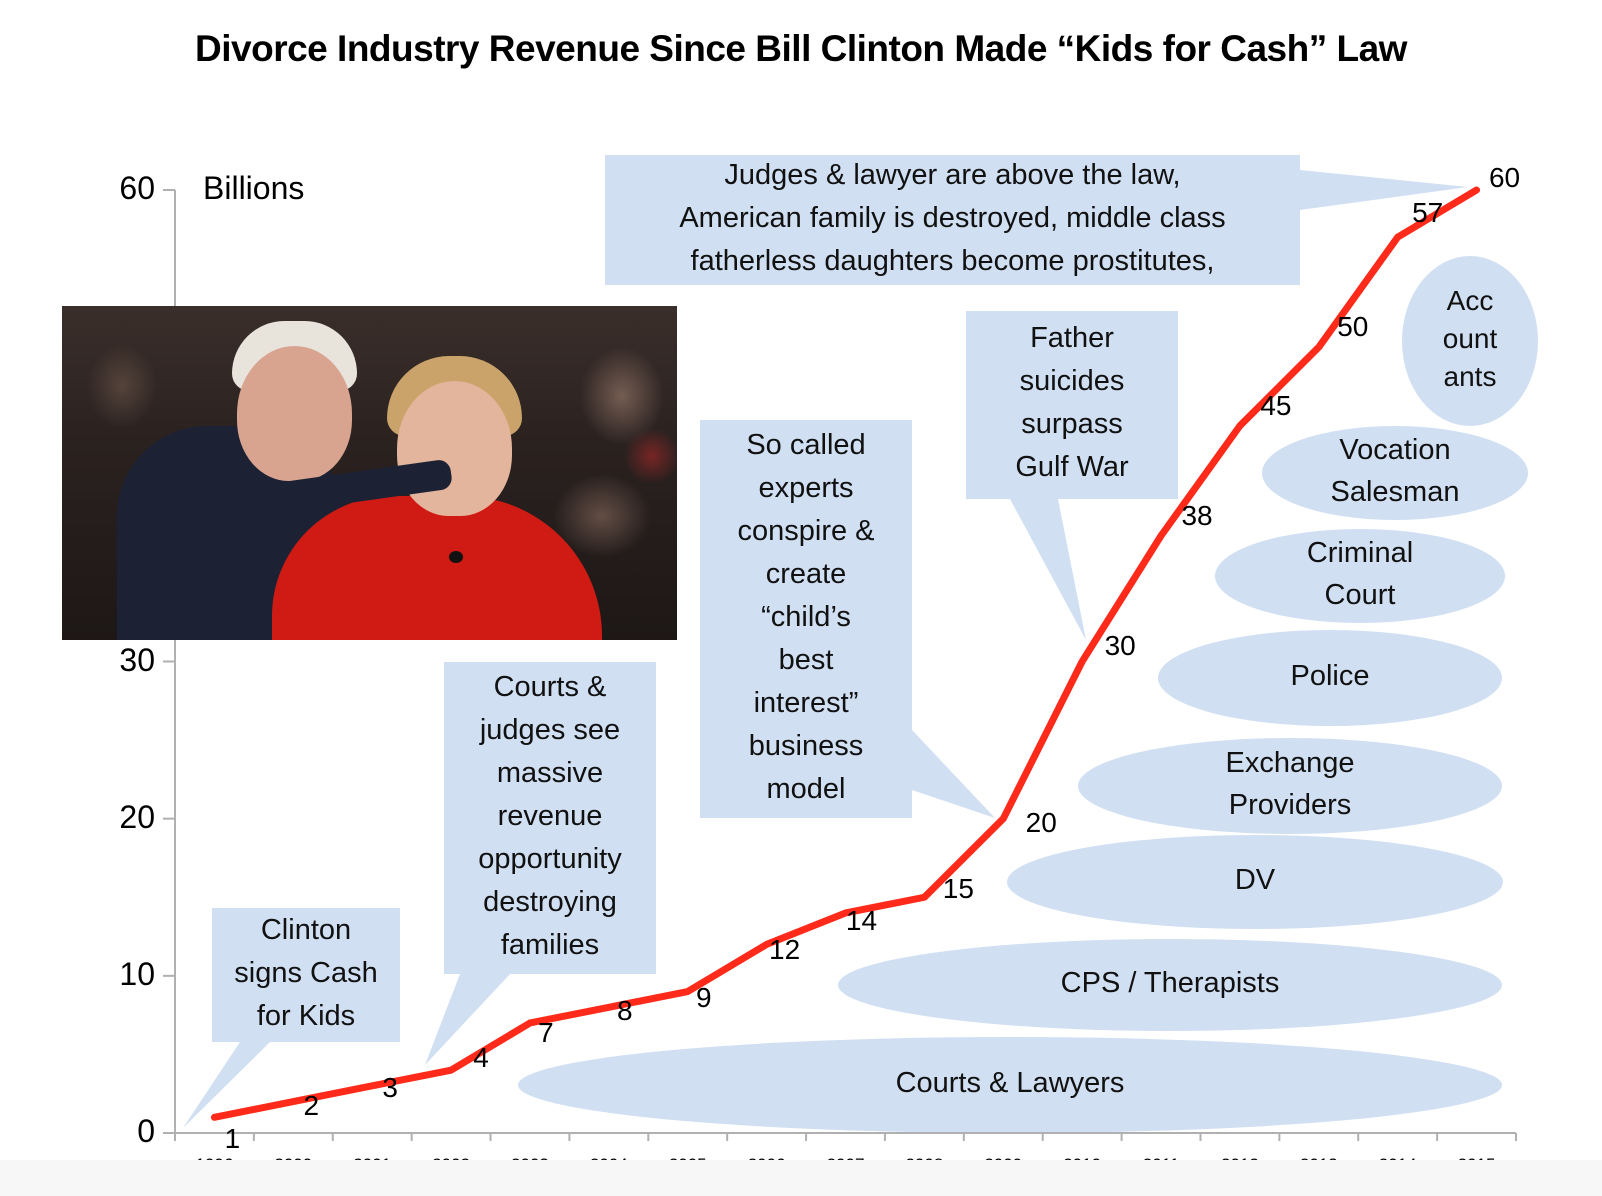 The width and height of the screenshot is (1602, 1196). I want to click on ellipse-label: Criminal Court, so click(1360, 574).